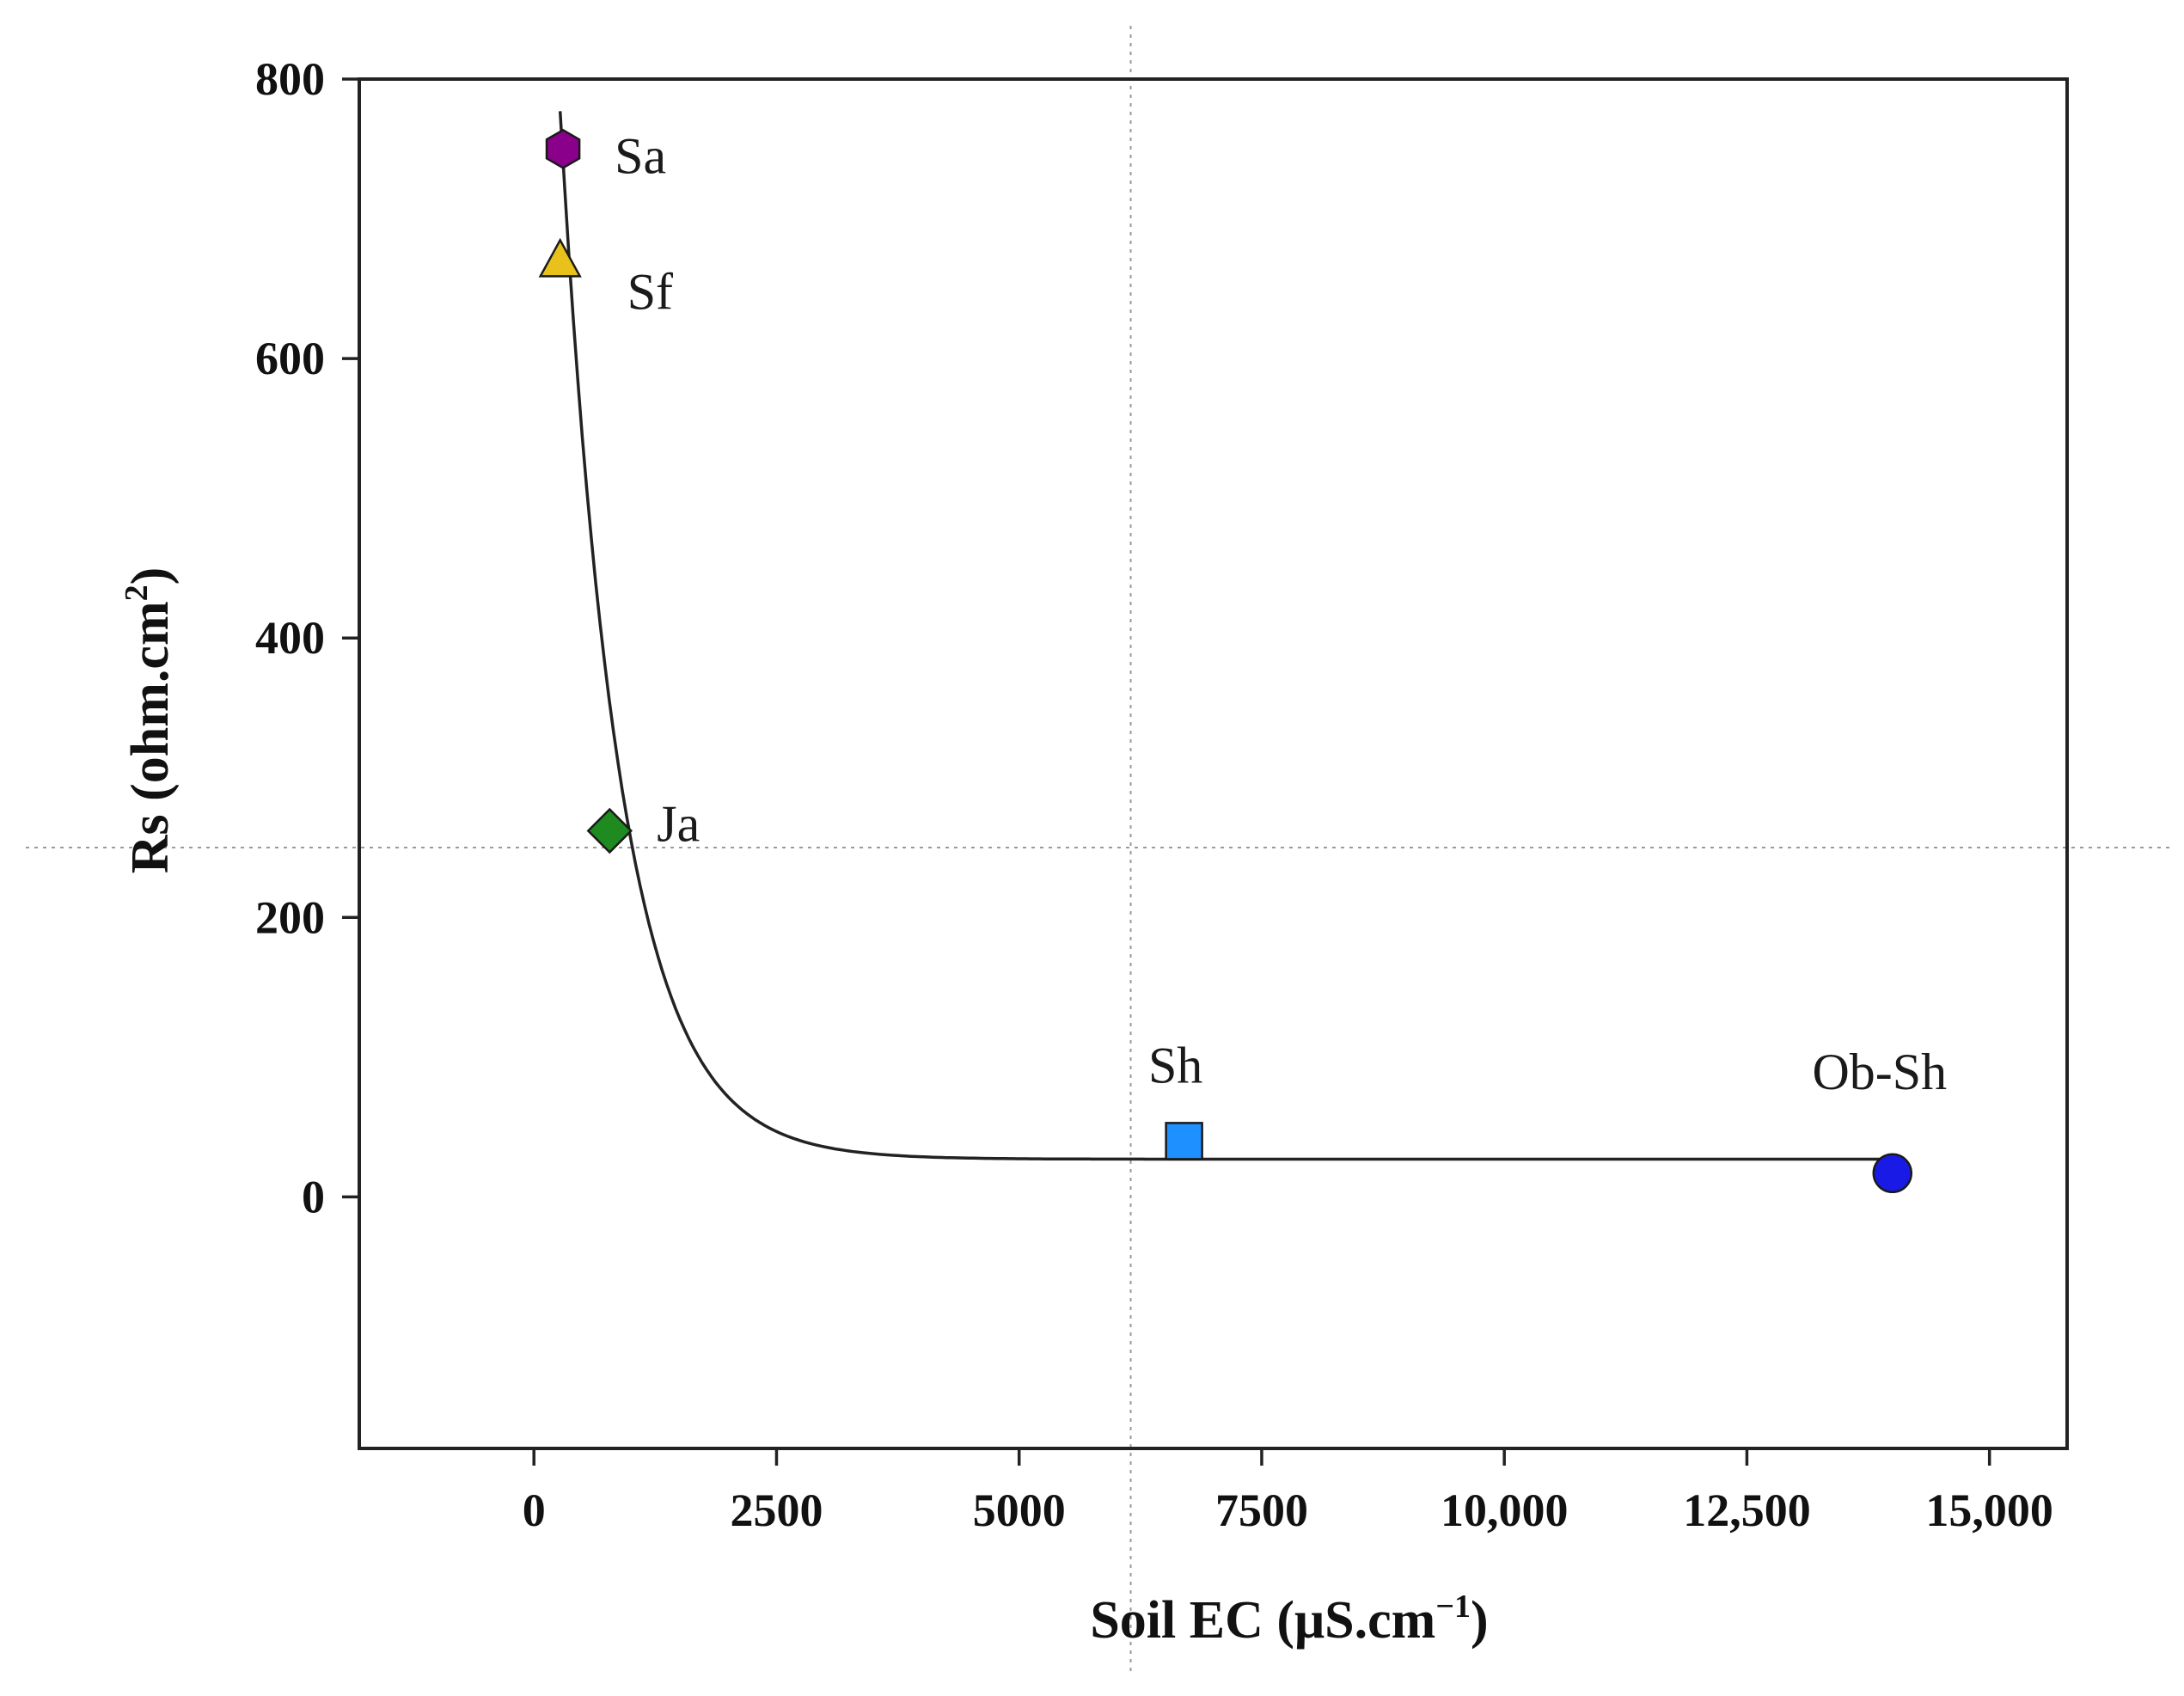 This screenshot has height=1696, width=2184. Describe the element at coordinates (776, 1510) in the screenshot. I see `x-tick-label: 2500` at that location.